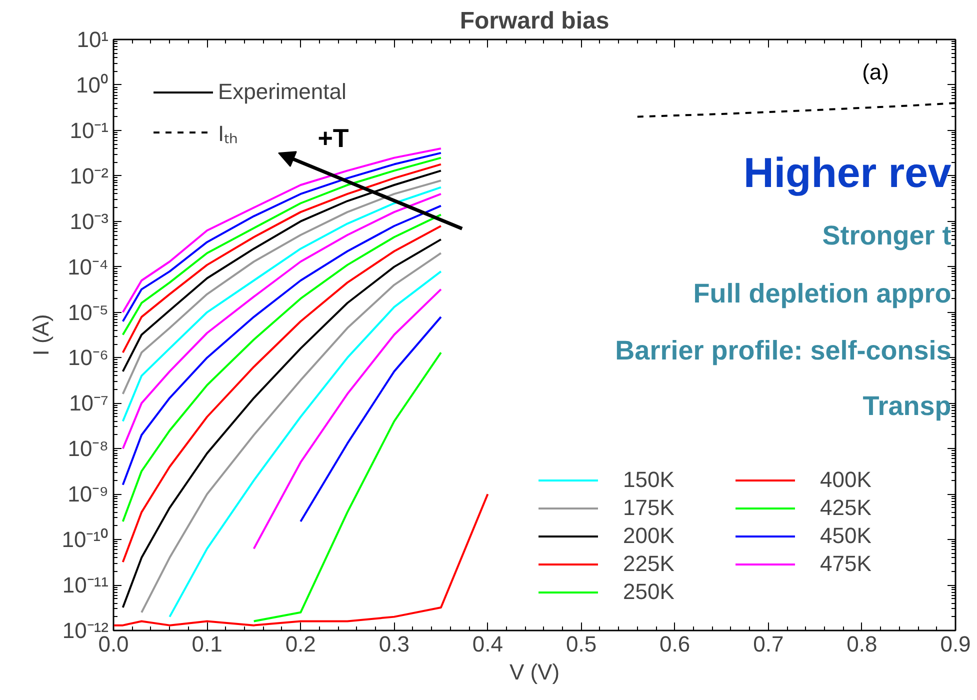 The image size is (977, 700). What do you see at coordinates (88, 494) in the screenshot?
I see `y-tick-label: 10⁻⁹` at bounding box center [88, 494].